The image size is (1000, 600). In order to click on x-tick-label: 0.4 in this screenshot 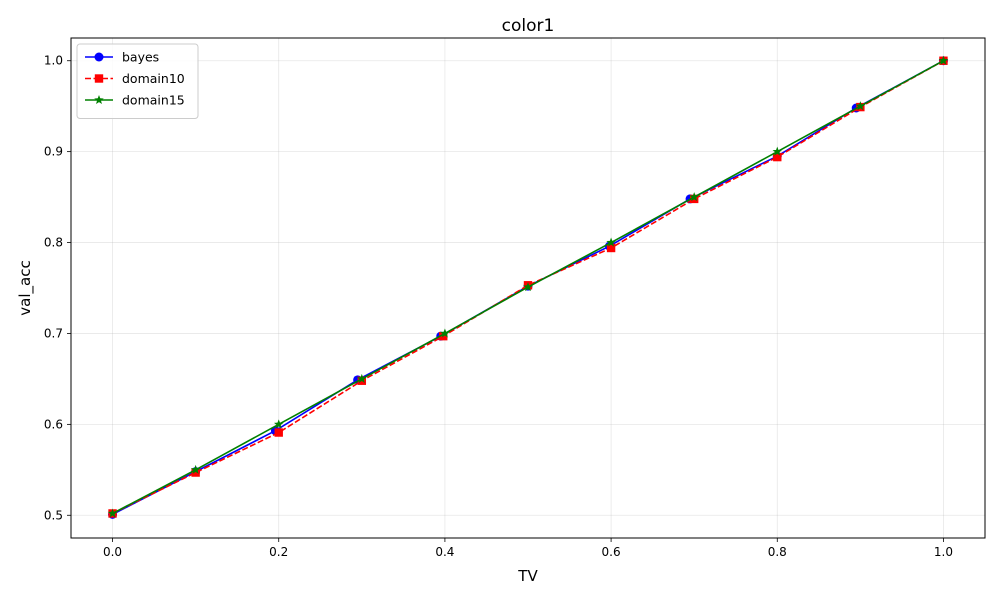, I will do `click(444, 552)`.